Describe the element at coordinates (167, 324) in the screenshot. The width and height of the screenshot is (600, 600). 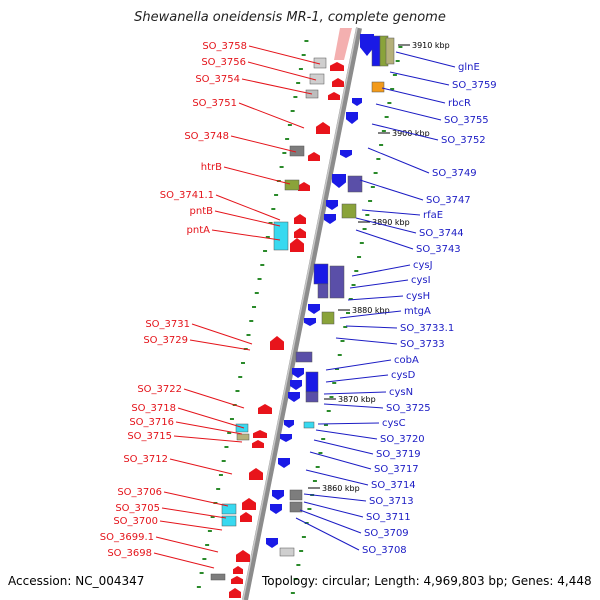
I see `left-gene-label: SO_3731` at that location.